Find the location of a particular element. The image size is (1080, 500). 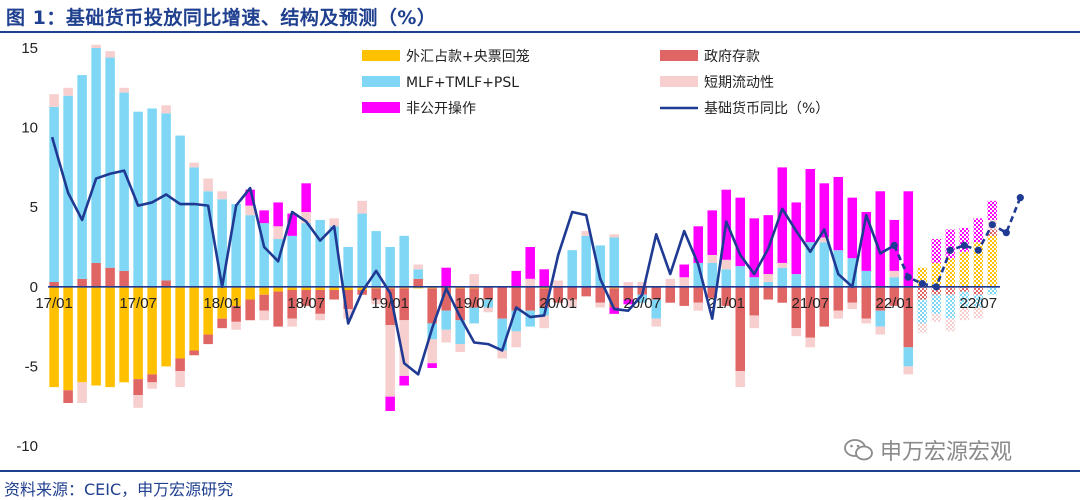

wechat-icon is located at coordinates (858, 450).